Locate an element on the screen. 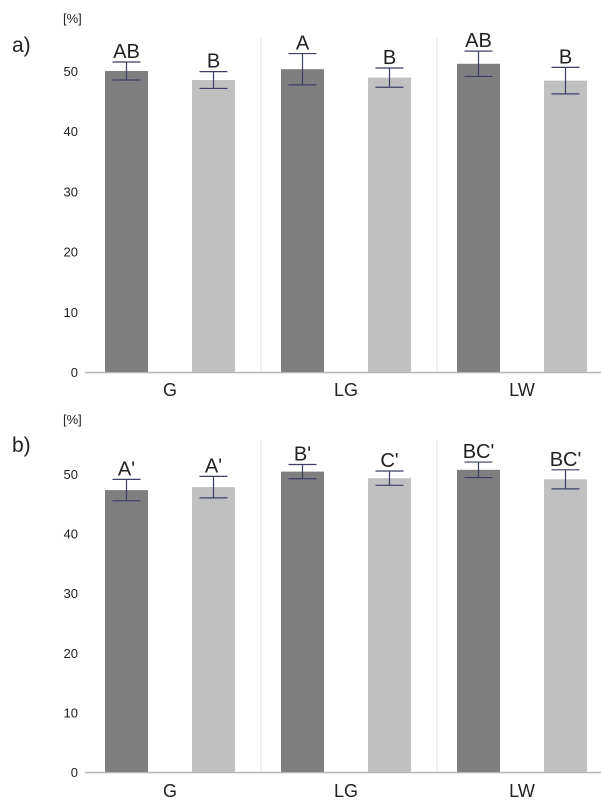 The height and width of the screenshot is (801, 601). panel-label: a) is located at coordinates (21, 45).